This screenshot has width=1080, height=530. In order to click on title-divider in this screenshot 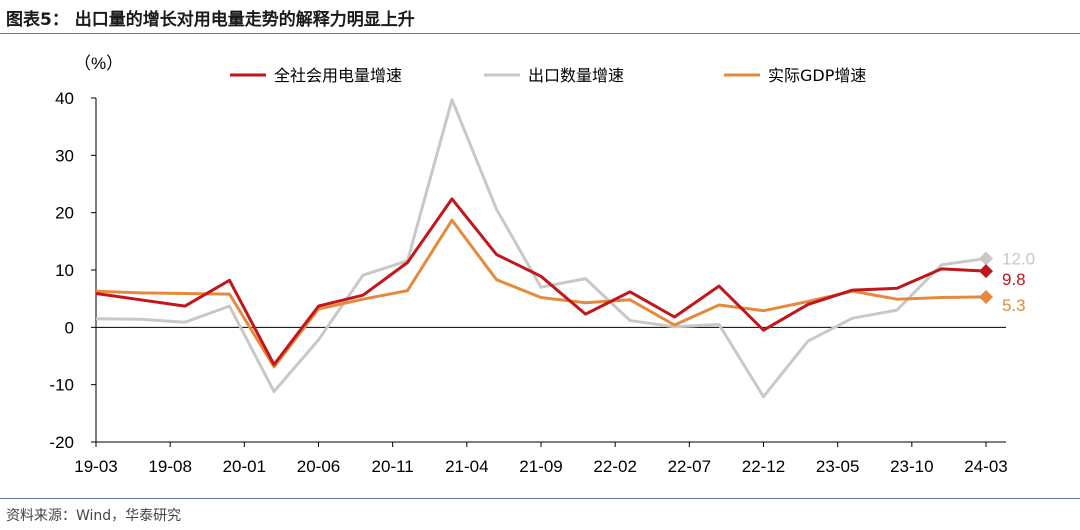, I will do `click(540, 33)`.